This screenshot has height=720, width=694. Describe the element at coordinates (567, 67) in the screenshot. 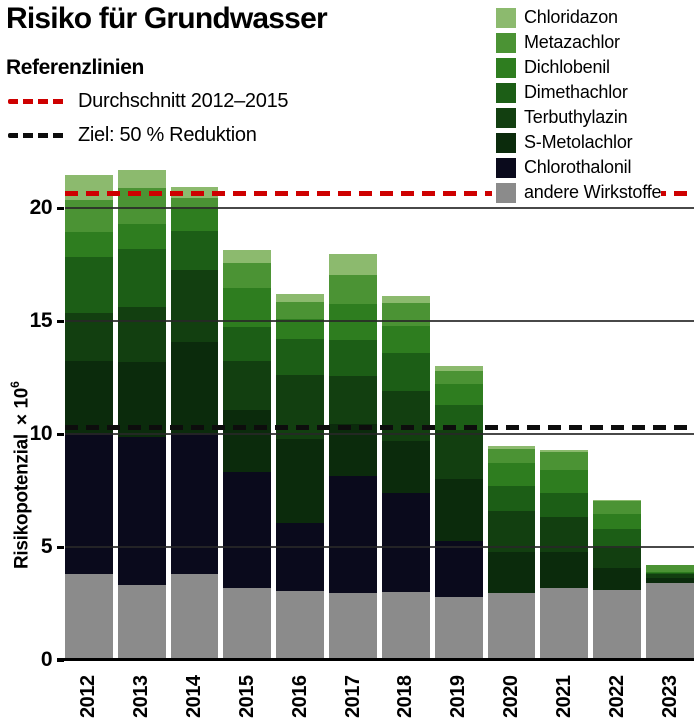

I see `legend-label: Dichlobenil` at that location.